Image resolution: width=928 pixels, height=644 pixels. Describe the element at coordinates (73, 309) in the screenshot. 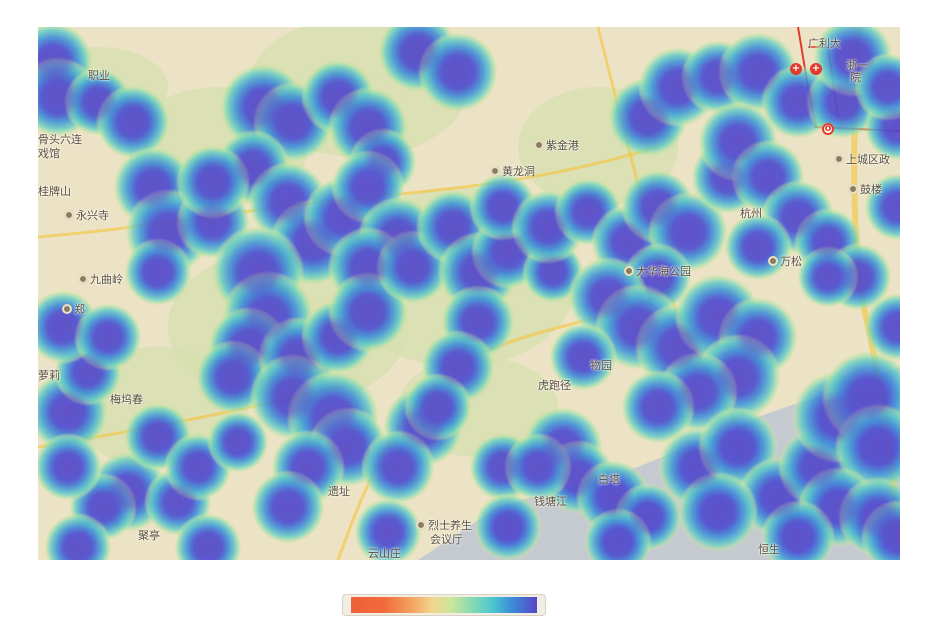

I see `place-label: 郑` at that location.